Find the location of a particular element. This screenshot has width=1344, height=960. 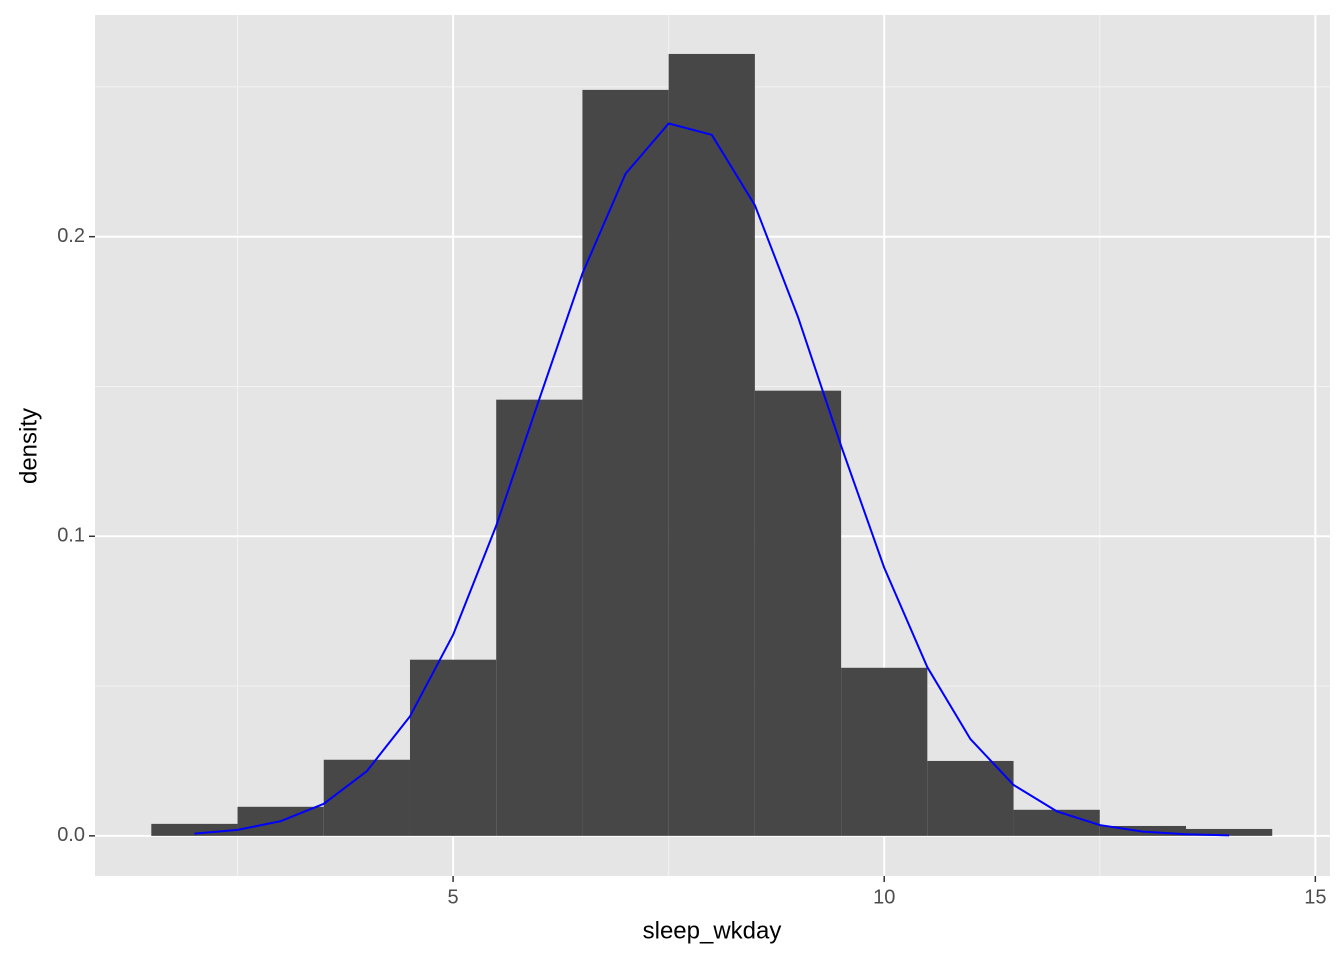

y-tick-label: 0.1 is located at coordinates (71, 536).